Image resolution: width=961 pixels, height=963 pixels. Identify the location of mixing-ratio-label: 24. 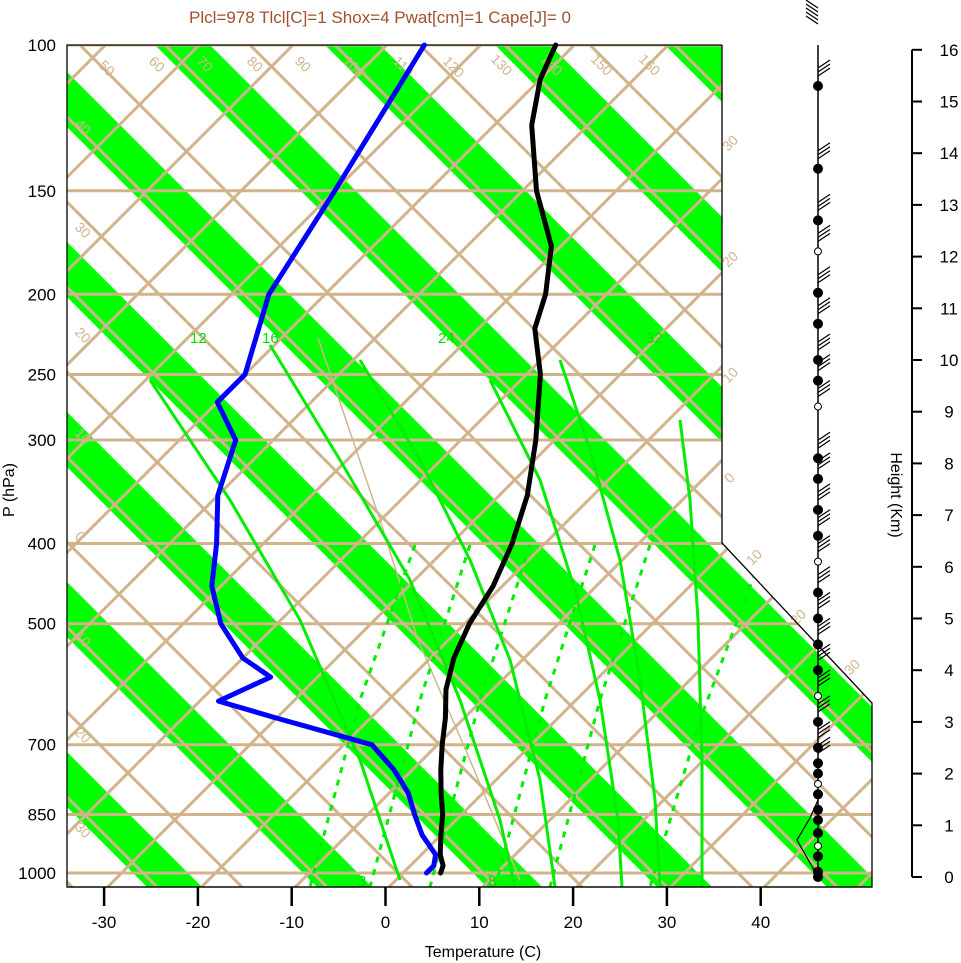
(446, 338).